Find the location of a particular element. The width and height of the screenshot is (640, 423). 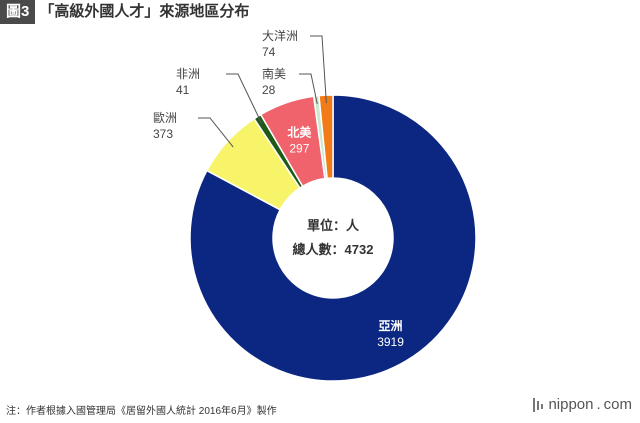

center-unit-label: 單位：人 is located at coordinates (333, 225).